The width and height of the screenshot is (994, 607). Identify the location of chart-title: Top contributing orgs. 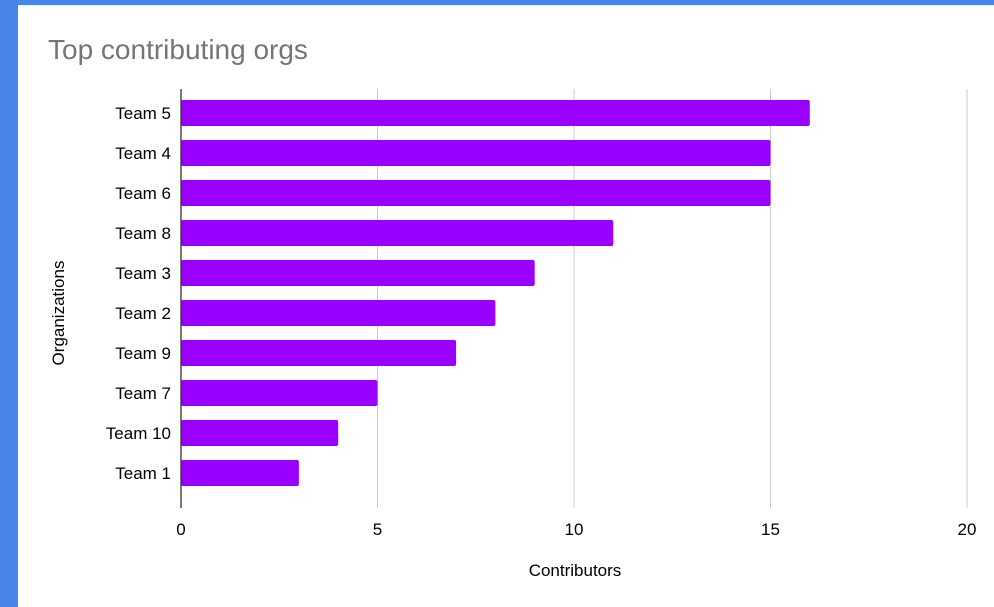
(178, 49).